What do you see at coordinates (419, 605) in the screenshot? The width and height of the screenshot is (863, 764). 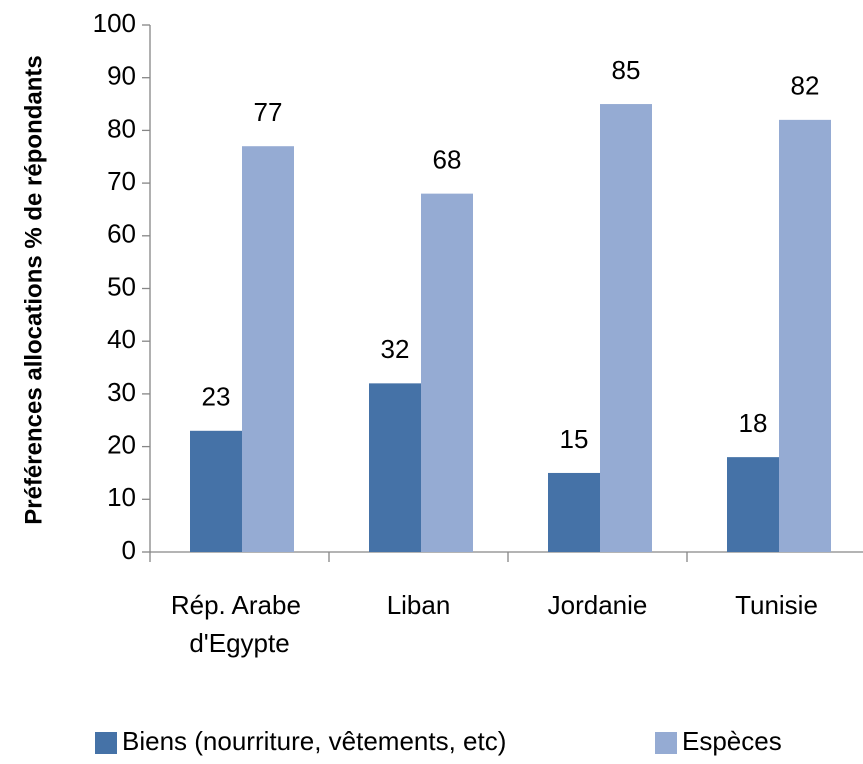 I see `x-tick-label: Liban` at bounding box center [419, 605].